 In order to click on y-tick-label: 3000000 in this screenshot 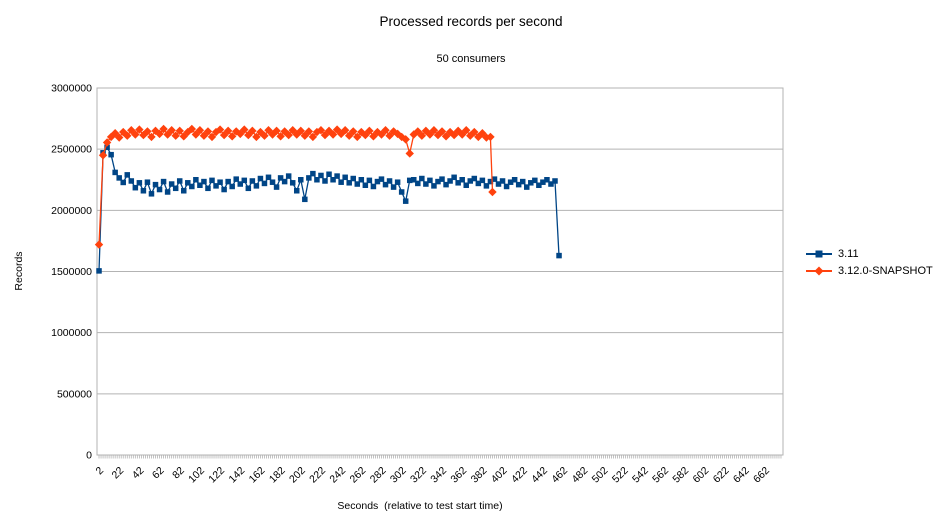, I will do `click(71, 89)`.